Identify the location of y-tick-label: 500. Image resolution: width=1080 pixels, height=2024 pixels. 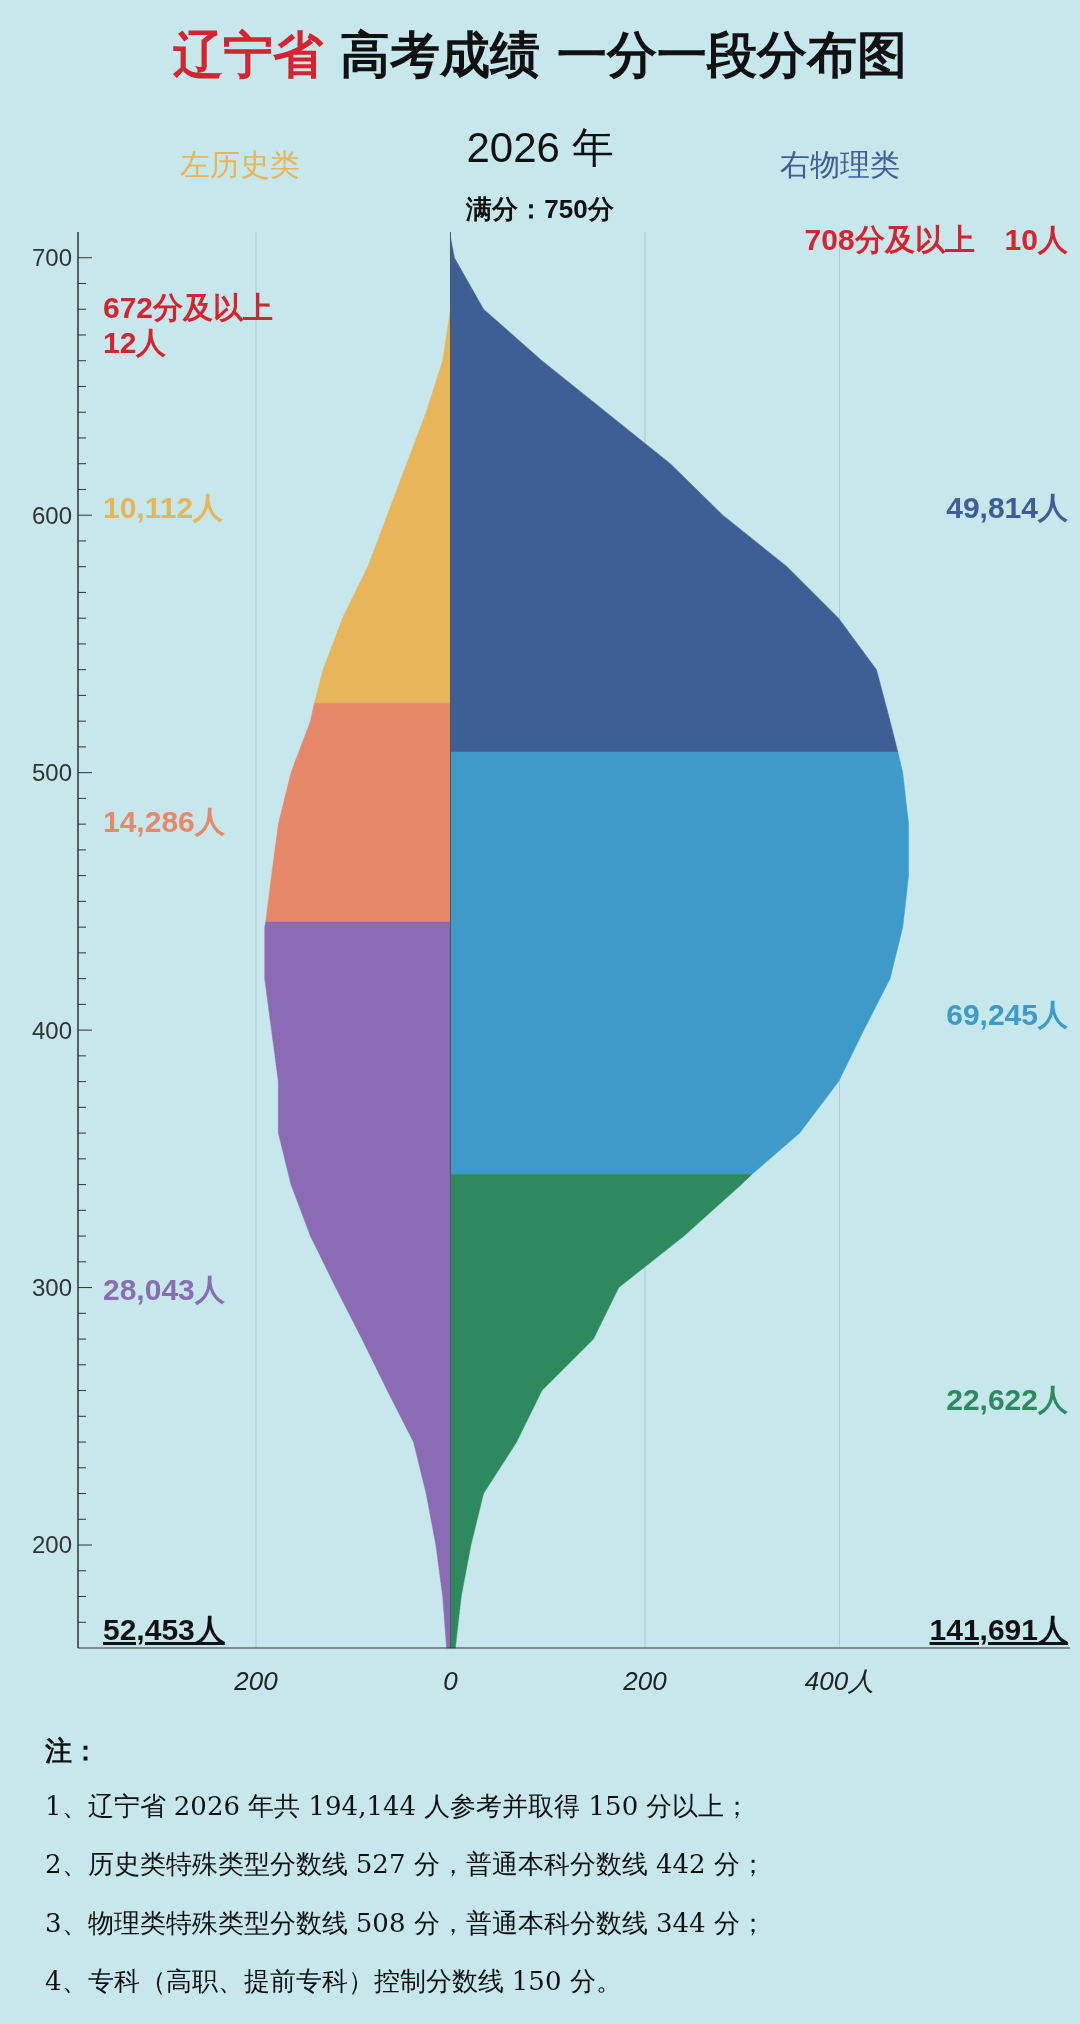
(51, 773).